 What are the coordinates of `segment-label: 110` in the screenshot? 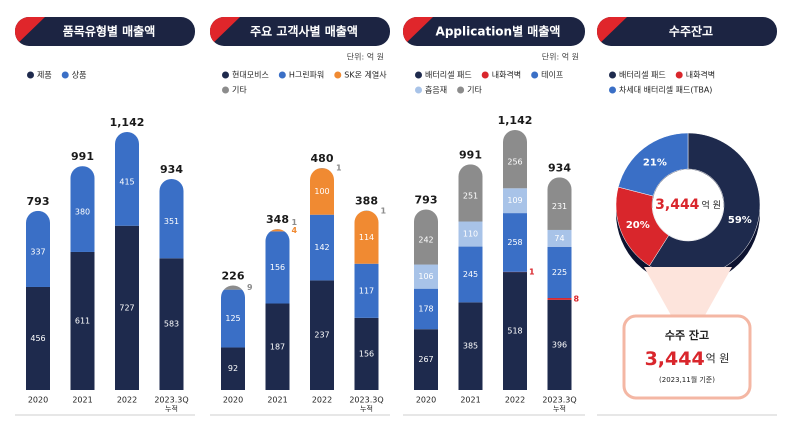 It's located at (470, 234).